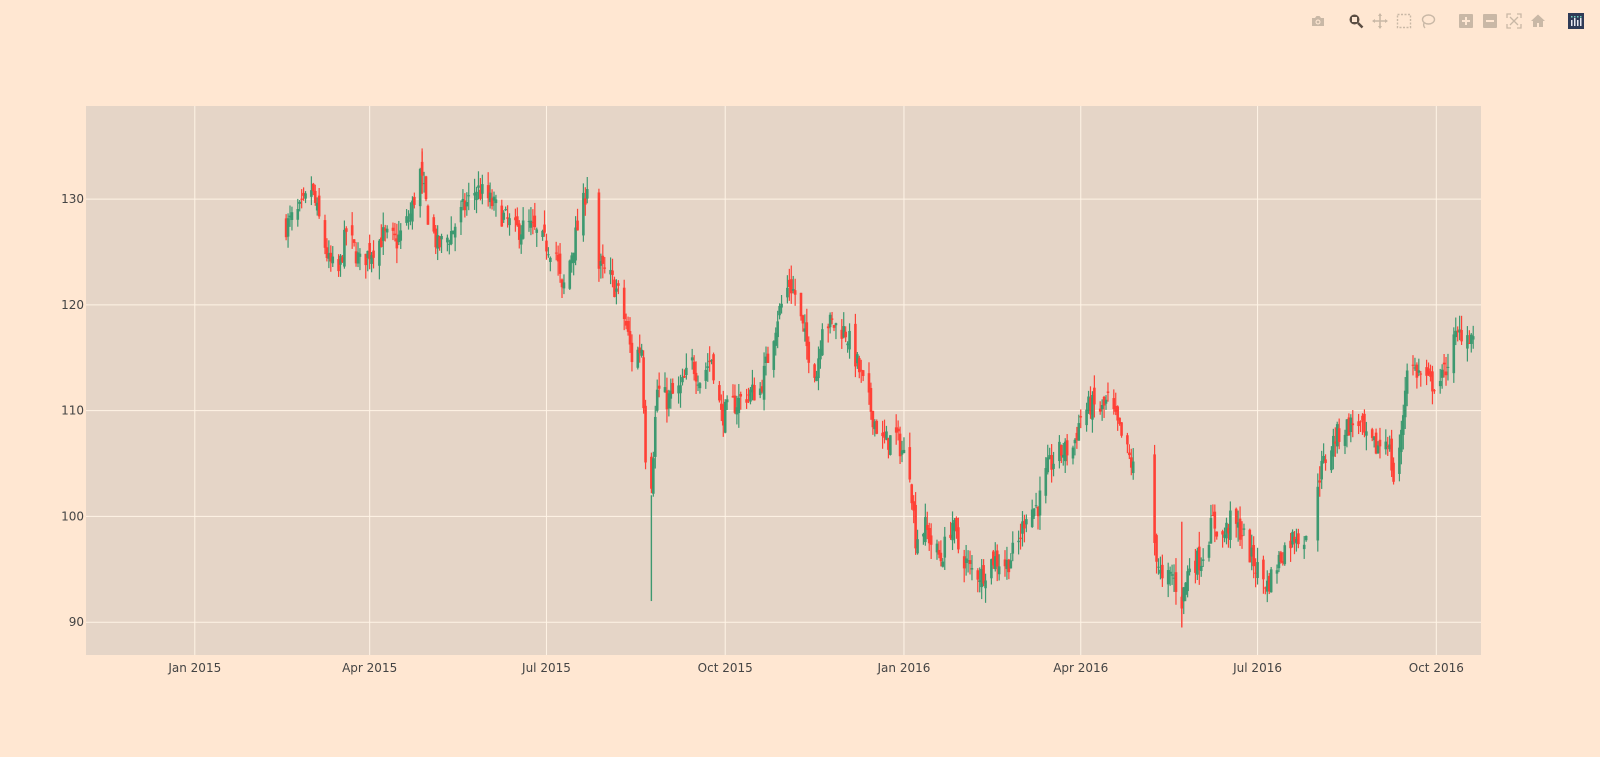 The image size is (1600, 757). Describe the element at coordinates (72, 516) in the screenshot. I see `y-tick-label: 100` at that location.